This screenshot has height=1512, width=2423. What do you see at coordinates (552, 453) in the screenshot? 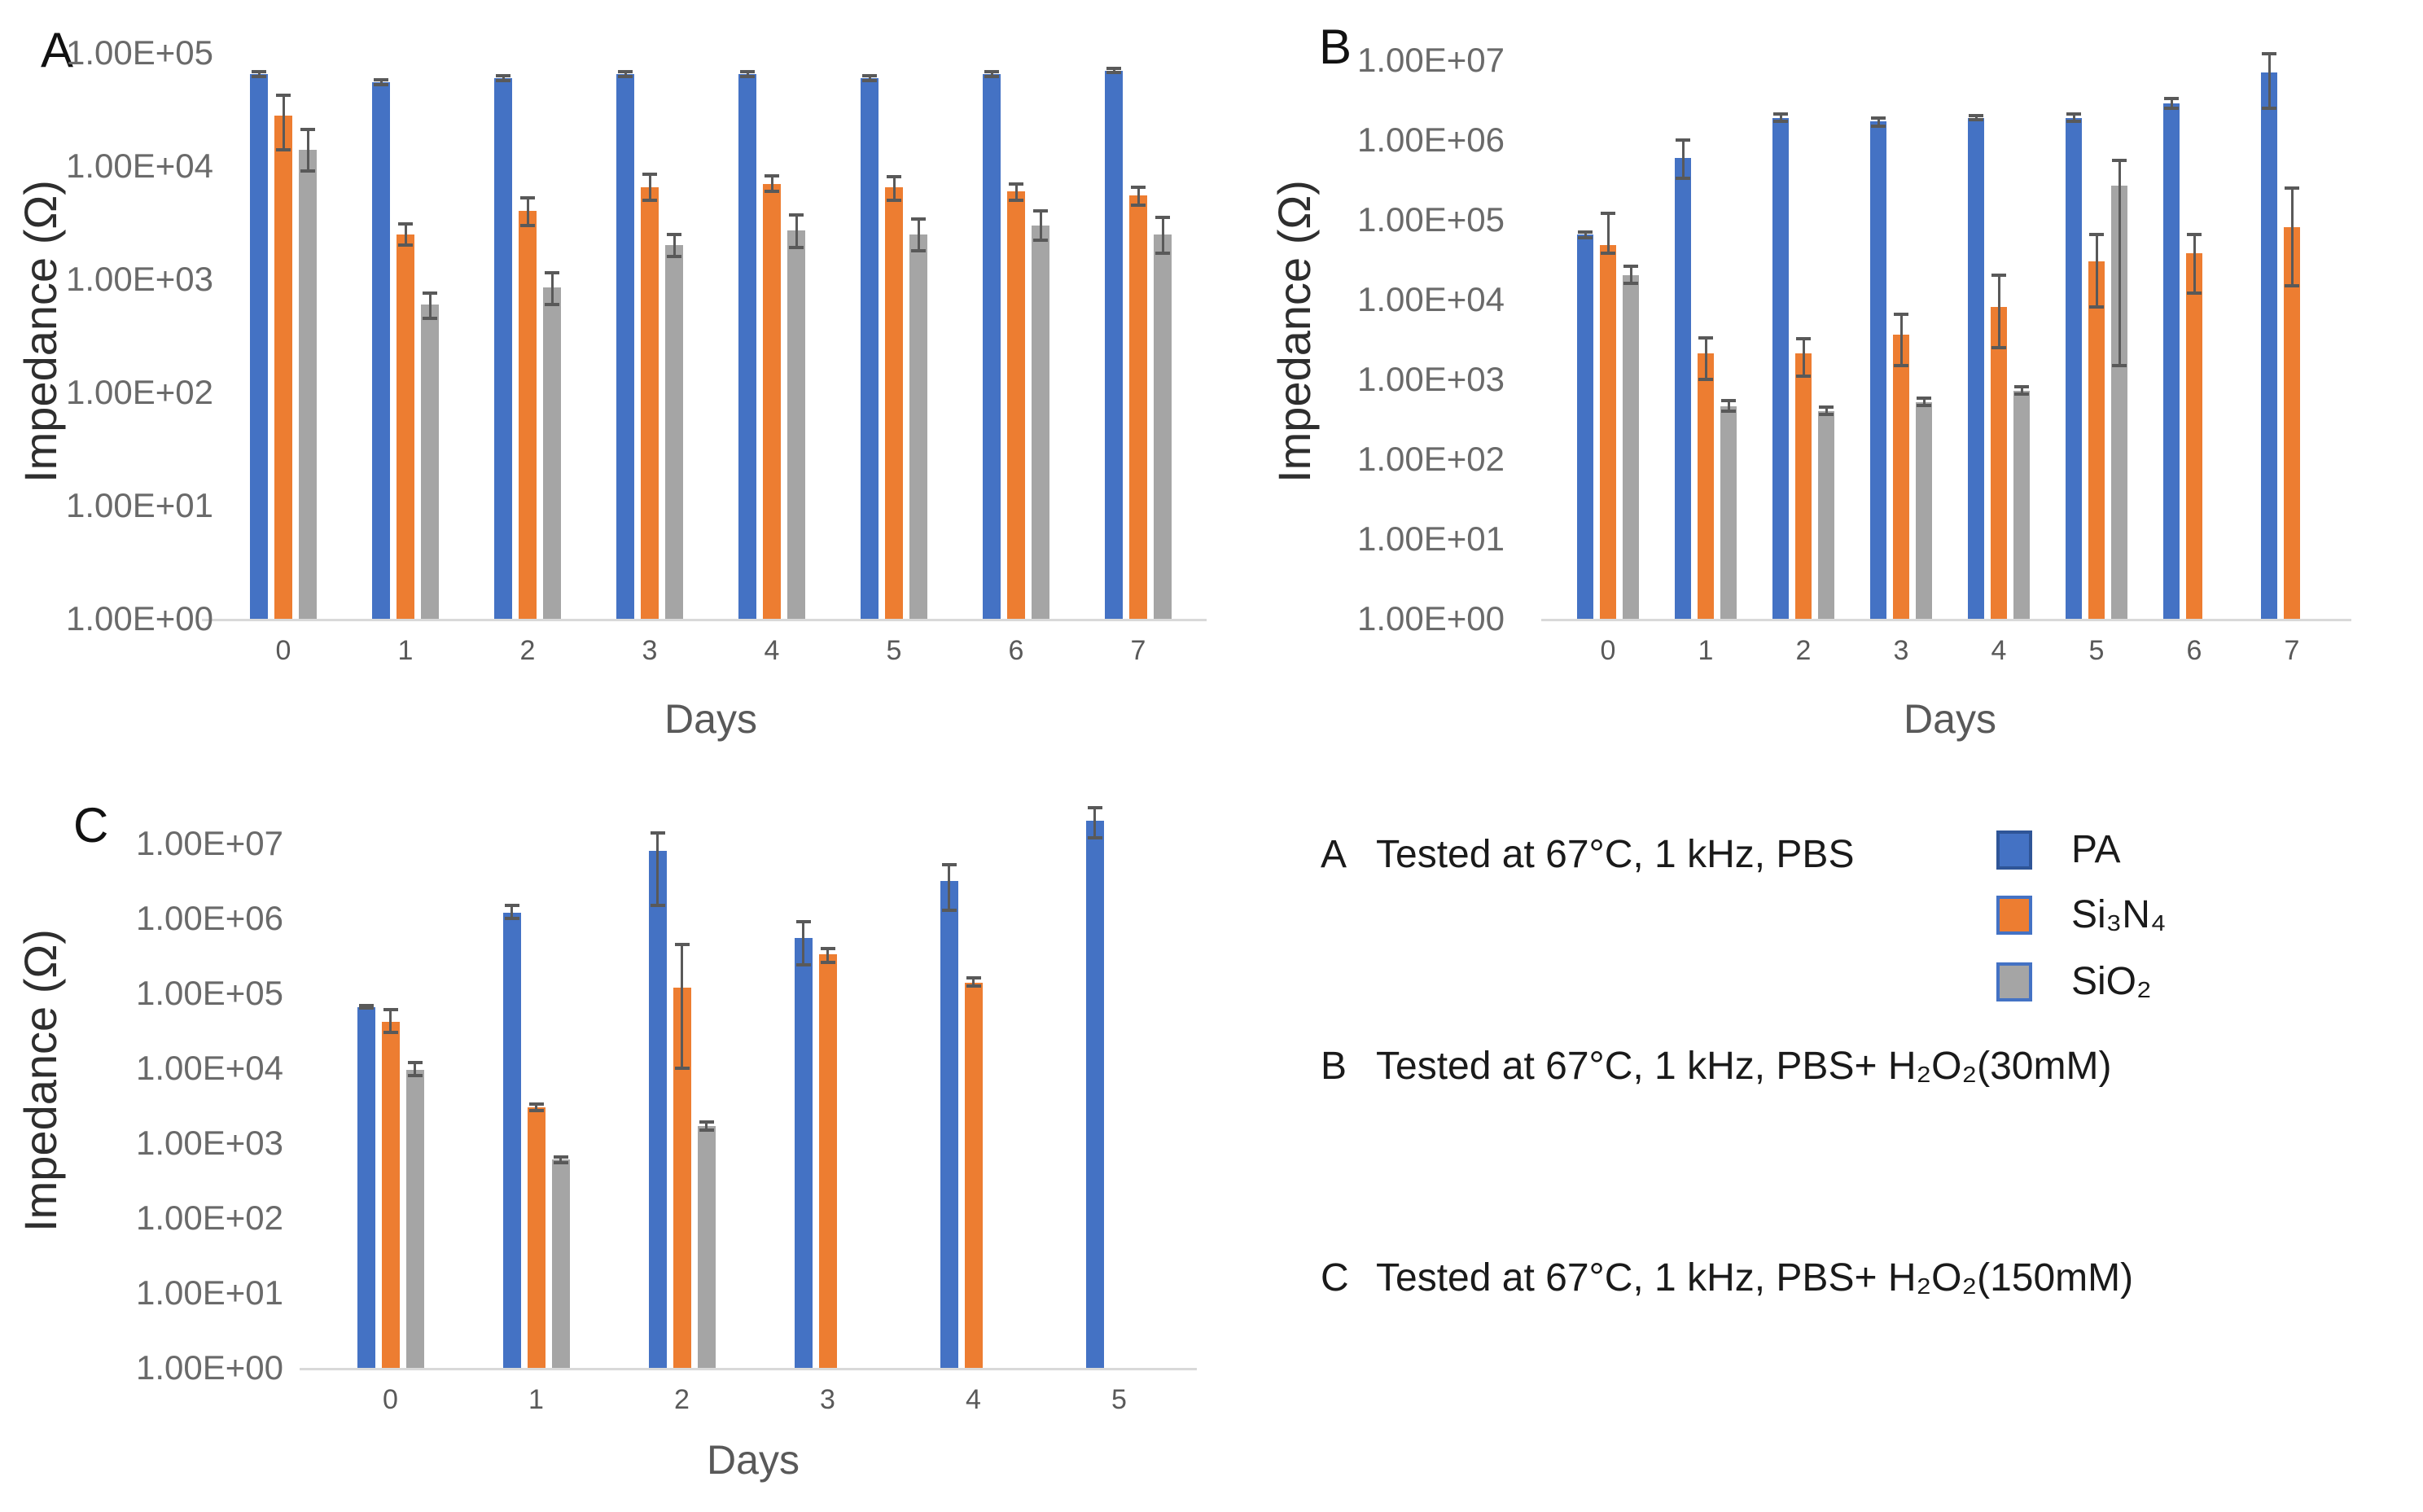
I see `bar-sio2-day2` at bounding box center [552, 453].